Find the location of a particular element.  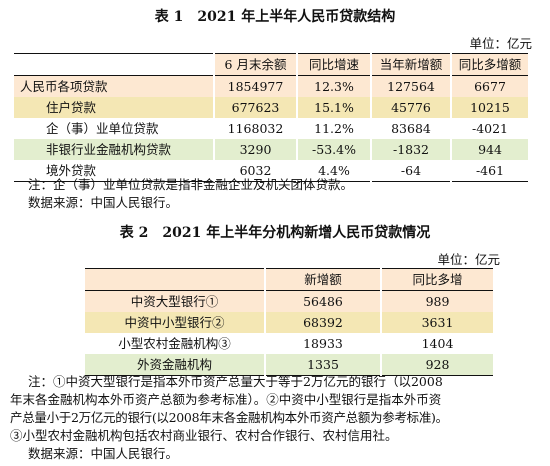

table2-note-line-2: 年末各金融机构本外币资产总额为参考标准）。②中资中小型银行是指本外币资 is located at coordinates (226, 399).